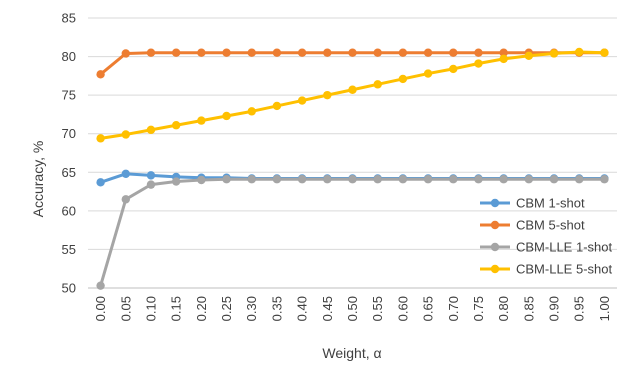 This screenshot has height=384, width=642. Describe the element at coordinates (579, 308) in the screenshot. I see `x-tick-label: 0.95` at that location.